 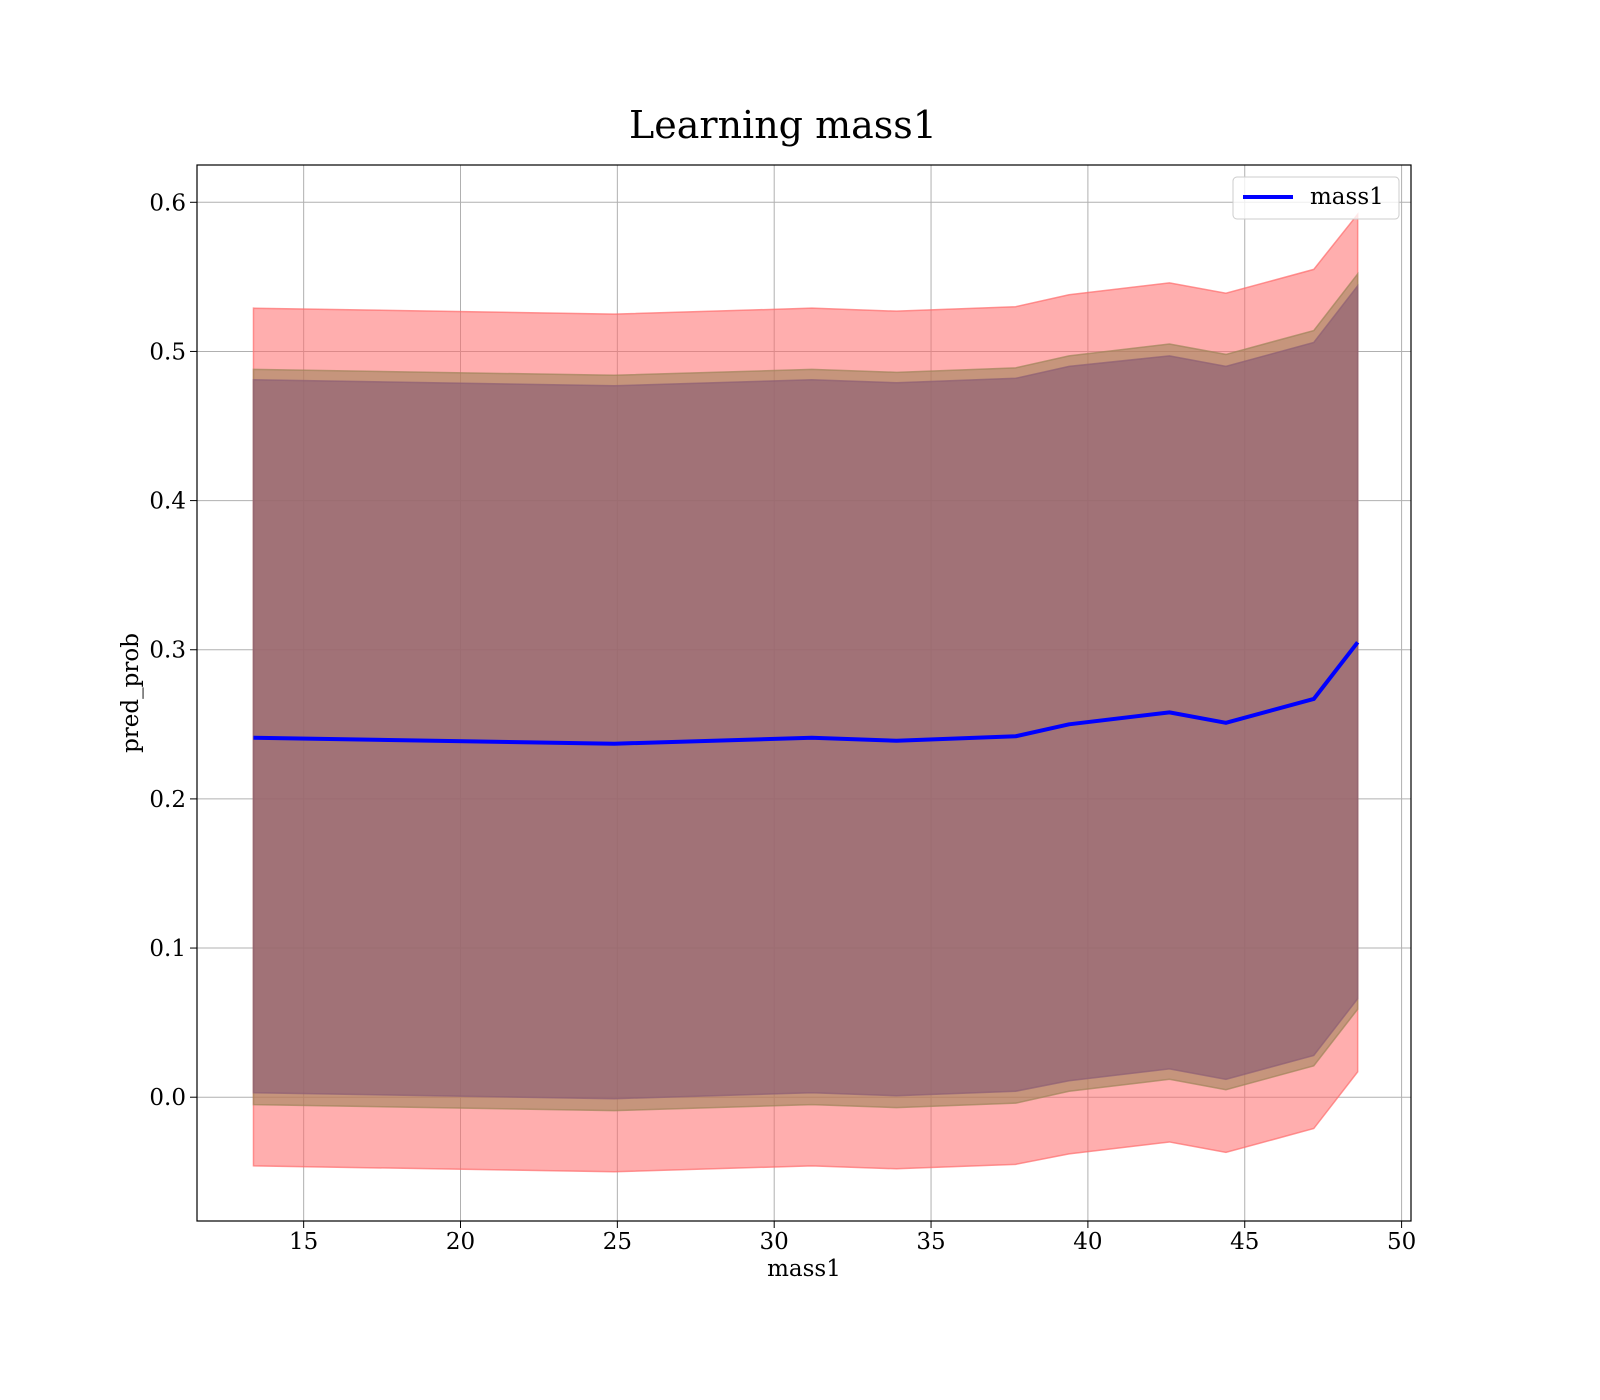 What do you see at coordinates (167, 949) in the screenshot?
I see `y-tick-label: 0.1` at bounding box center [167, 949].